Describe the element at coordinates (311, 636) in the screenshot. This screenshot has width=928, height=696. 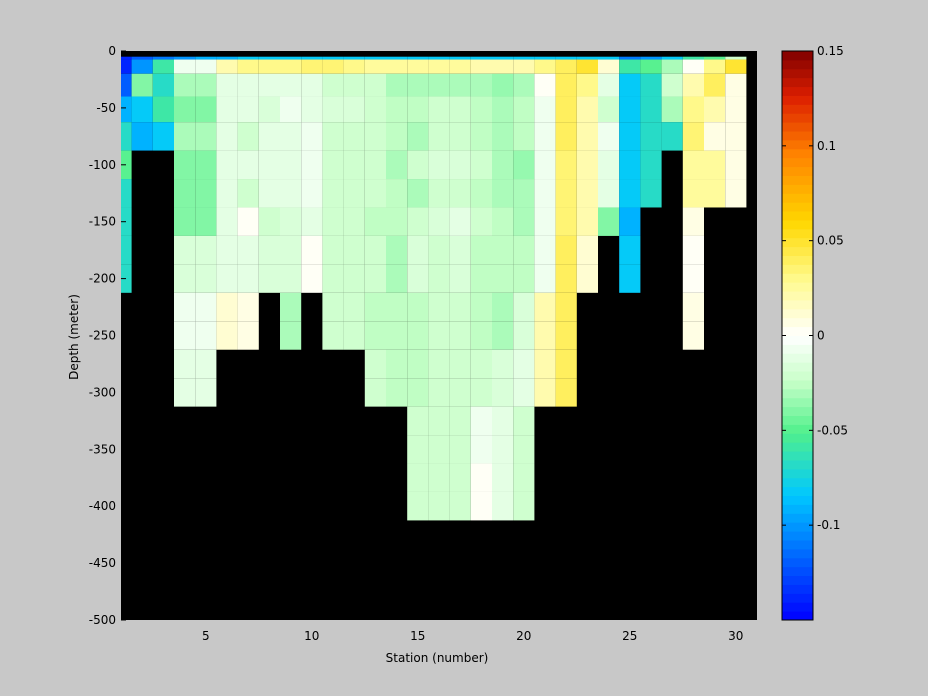
I see `x-tick-label: 10` at that location.